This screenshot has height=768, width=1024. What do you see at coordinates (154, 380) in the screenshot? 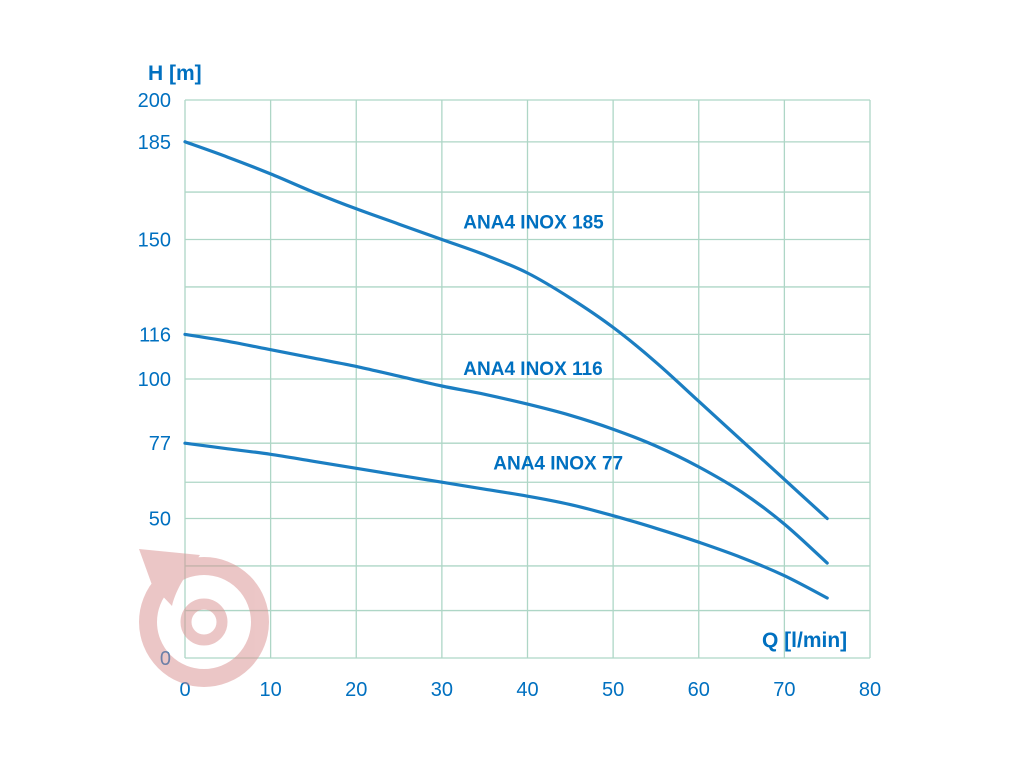
I see `y-tick-label: 100` at bounding box center [154, 380].